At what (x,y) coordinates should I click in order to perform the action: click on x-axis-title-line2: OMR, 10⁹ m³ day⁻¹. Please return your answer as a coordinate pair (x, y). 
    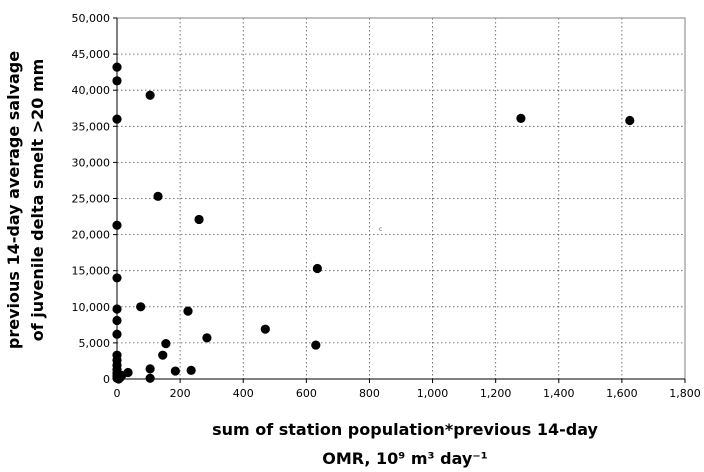
    Looking at the image, I should click on (405, 458).